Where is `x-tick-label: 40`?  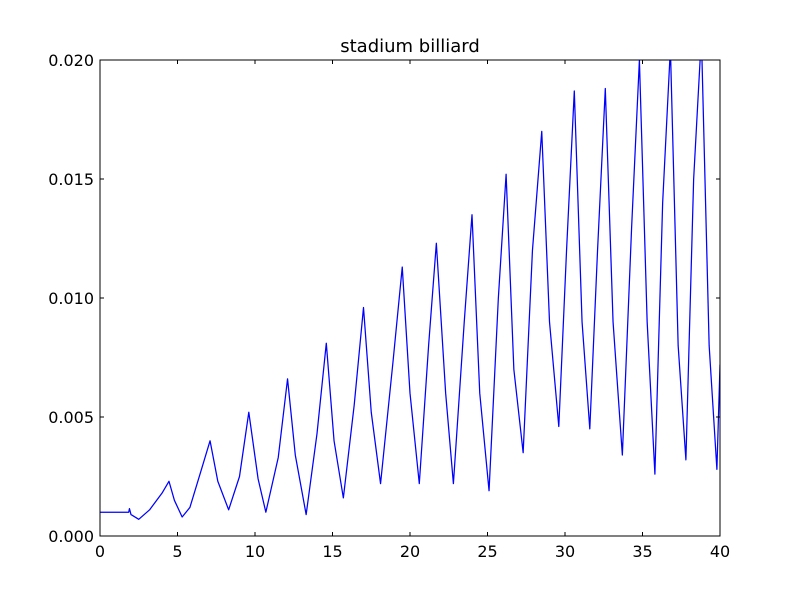 x-tick-label: 40 is located at coordinates (720, 551).